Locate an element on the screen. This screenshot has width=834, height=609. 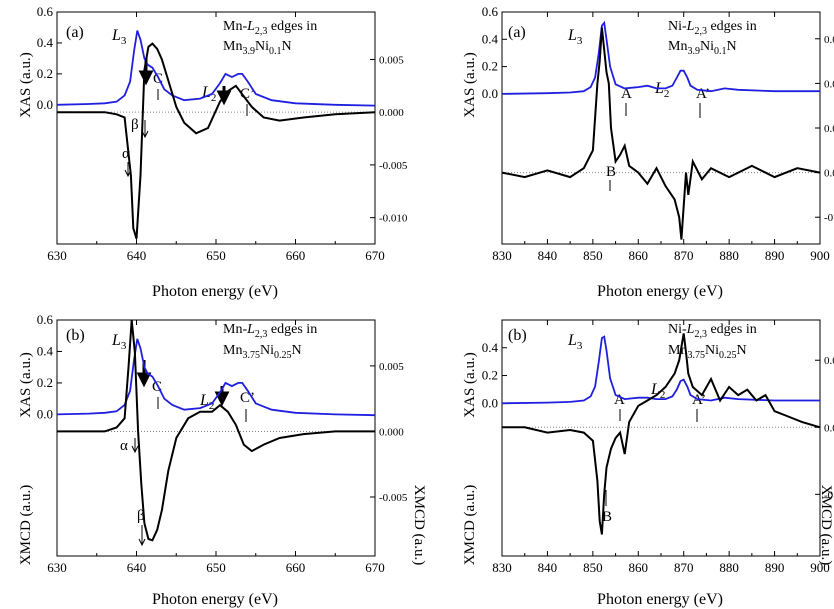
y-tick-label-right: -0.025 is located at coordinates (829, 495).